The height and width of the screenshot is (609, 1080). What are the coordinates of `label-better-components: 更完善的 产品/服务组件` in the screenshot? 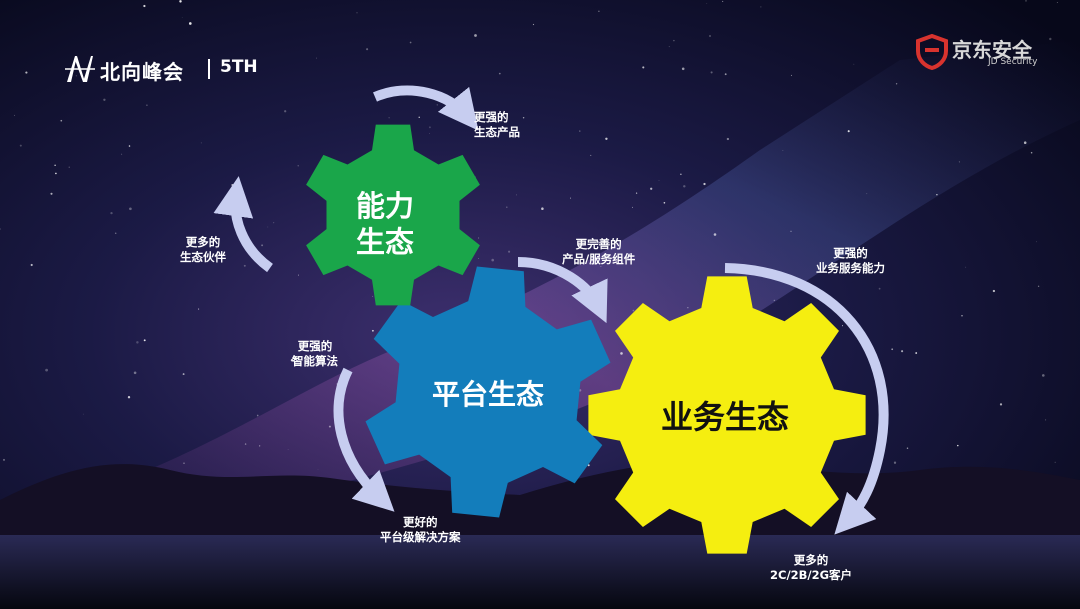 It's located at (598, 252).